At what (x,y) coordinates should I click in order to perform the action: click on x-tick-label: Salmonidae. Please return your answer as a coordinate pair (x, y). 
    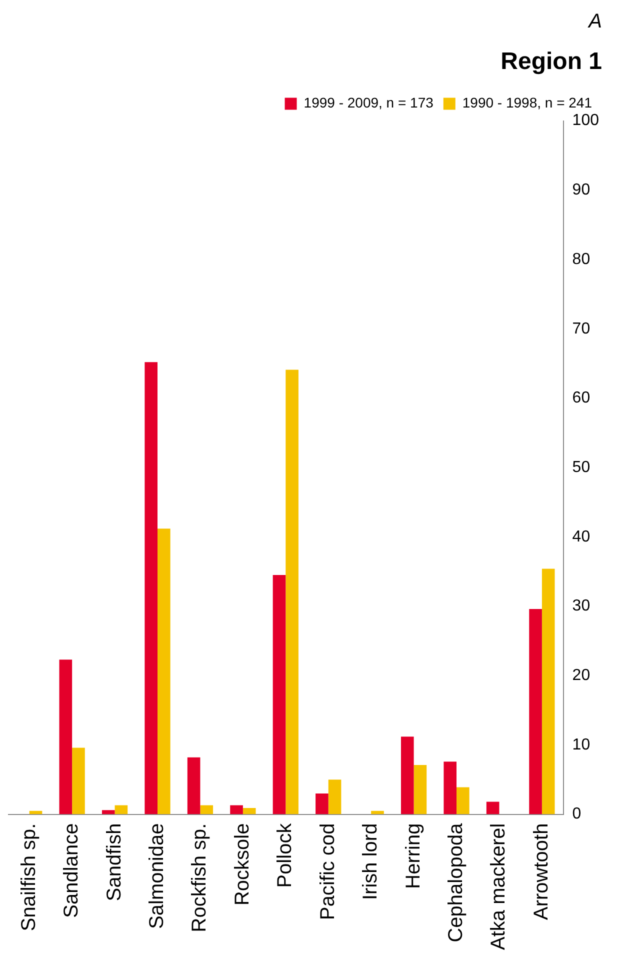
    Looking at the image, I should click on (157, 876).